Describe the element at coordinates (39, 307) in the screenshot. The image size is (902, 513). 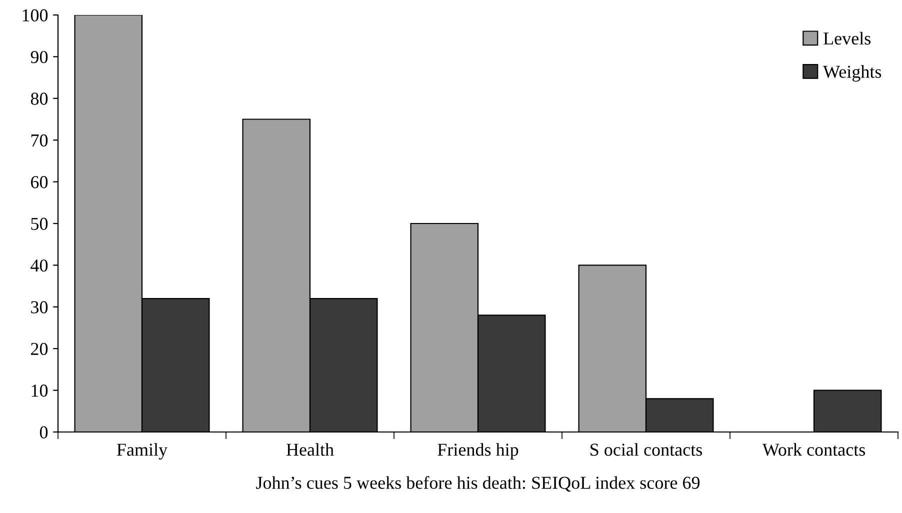
I see `y-tick-label: 30` at that location.